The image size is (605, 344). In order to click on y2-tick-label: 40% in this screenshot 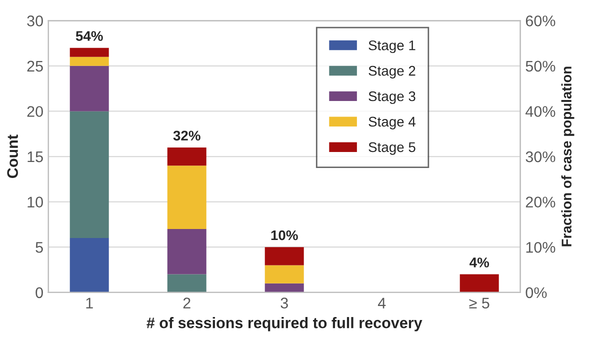, I will do `click(541, 111)`.